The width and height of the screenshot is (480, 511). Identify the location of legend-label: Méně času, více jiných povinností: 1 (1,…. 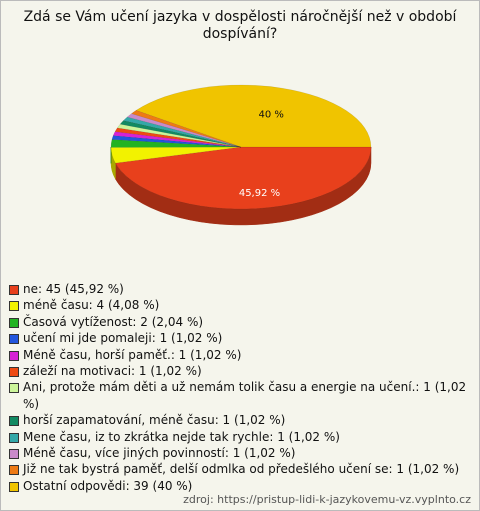
(159, 453).